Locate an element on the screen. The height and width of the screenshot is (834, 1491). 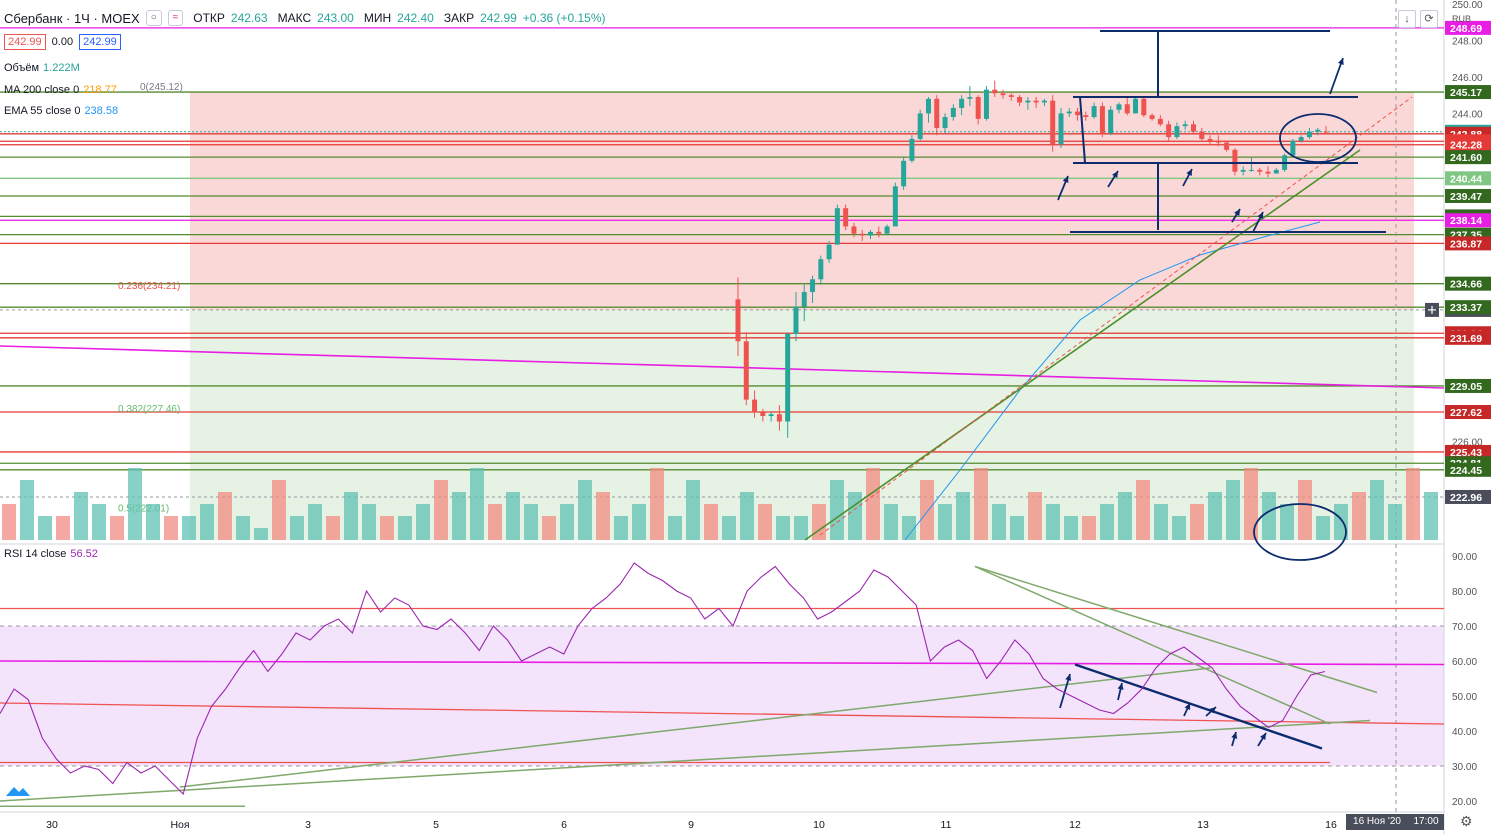
volume-legend: Объём 1.222M is located at coordinates (42, 68).